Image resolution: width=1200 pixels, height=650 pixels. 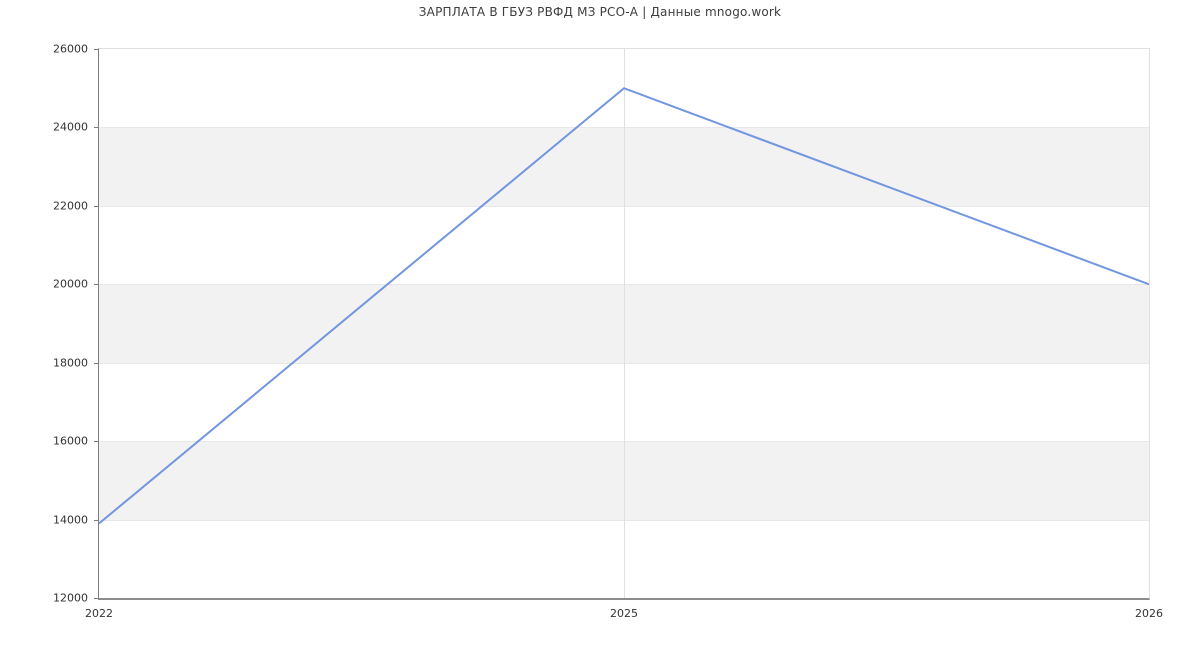 What do you see at coordinates (70, 284) in the screenshot?
I see `y-tick-label: 20000` at bounding box center [70, 284].